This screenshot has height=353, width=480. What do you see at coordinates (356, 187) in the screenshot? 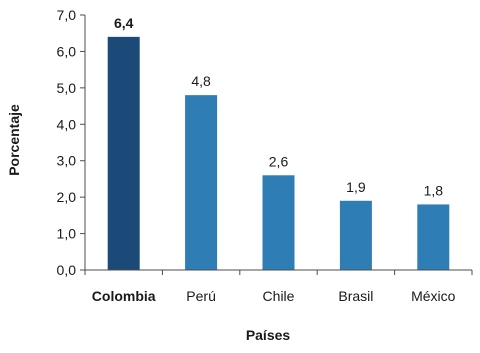
I see `value-label-brasil: 1,9` at bounding box center [356, 187].